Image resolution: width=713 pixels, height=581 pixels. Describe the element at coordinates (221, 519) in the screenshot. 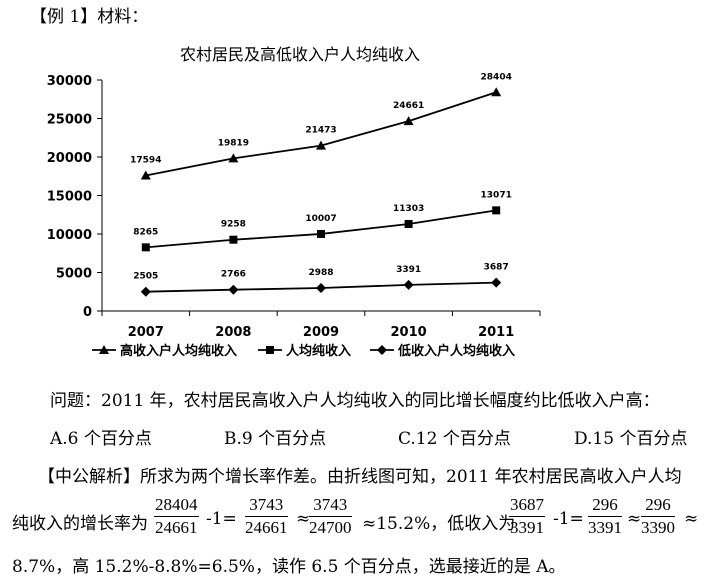

I see `minus-one-a: -1=` at that location.